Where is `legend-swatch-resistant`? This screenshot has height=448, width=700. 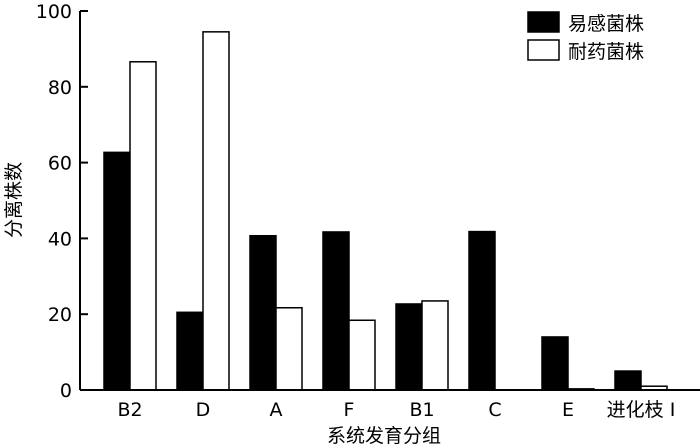 legend-swatch-resistant is located at coordinates (543, 50).